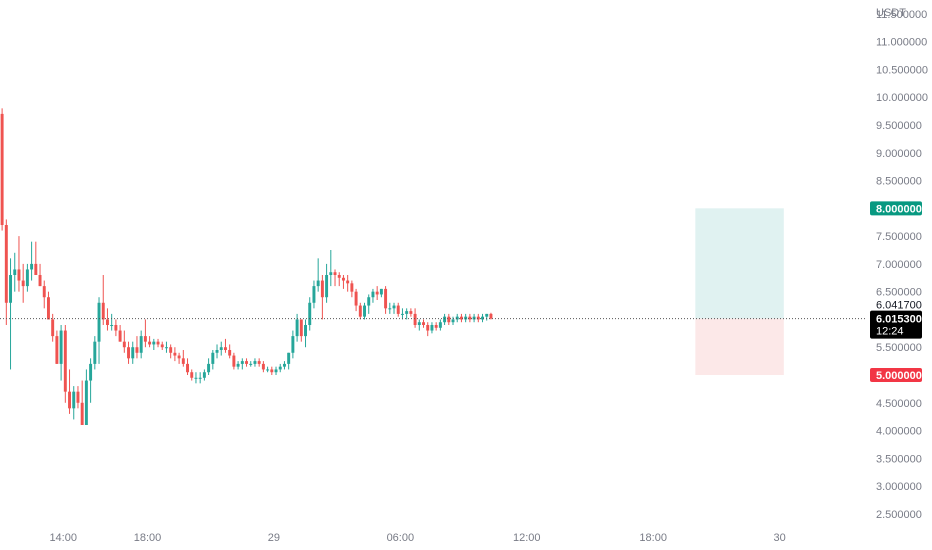 This screenshot has width=932, height=550. What do you see at coordinates (902, 70) in the screenshot?
I see `price-tick-label: 10.500000` at bounding box center [902, 70].